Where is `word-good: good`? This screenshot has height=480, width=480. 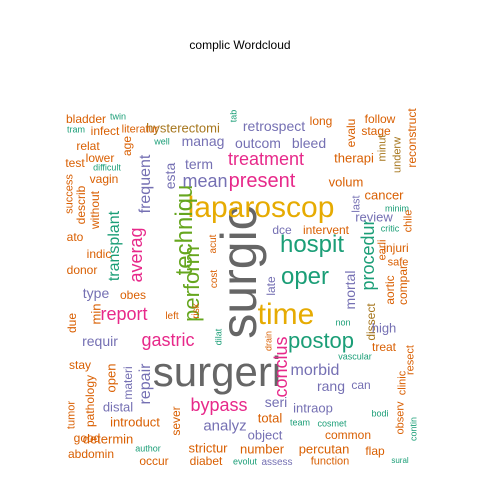 word-good: good is located at coordinates (87, 438).